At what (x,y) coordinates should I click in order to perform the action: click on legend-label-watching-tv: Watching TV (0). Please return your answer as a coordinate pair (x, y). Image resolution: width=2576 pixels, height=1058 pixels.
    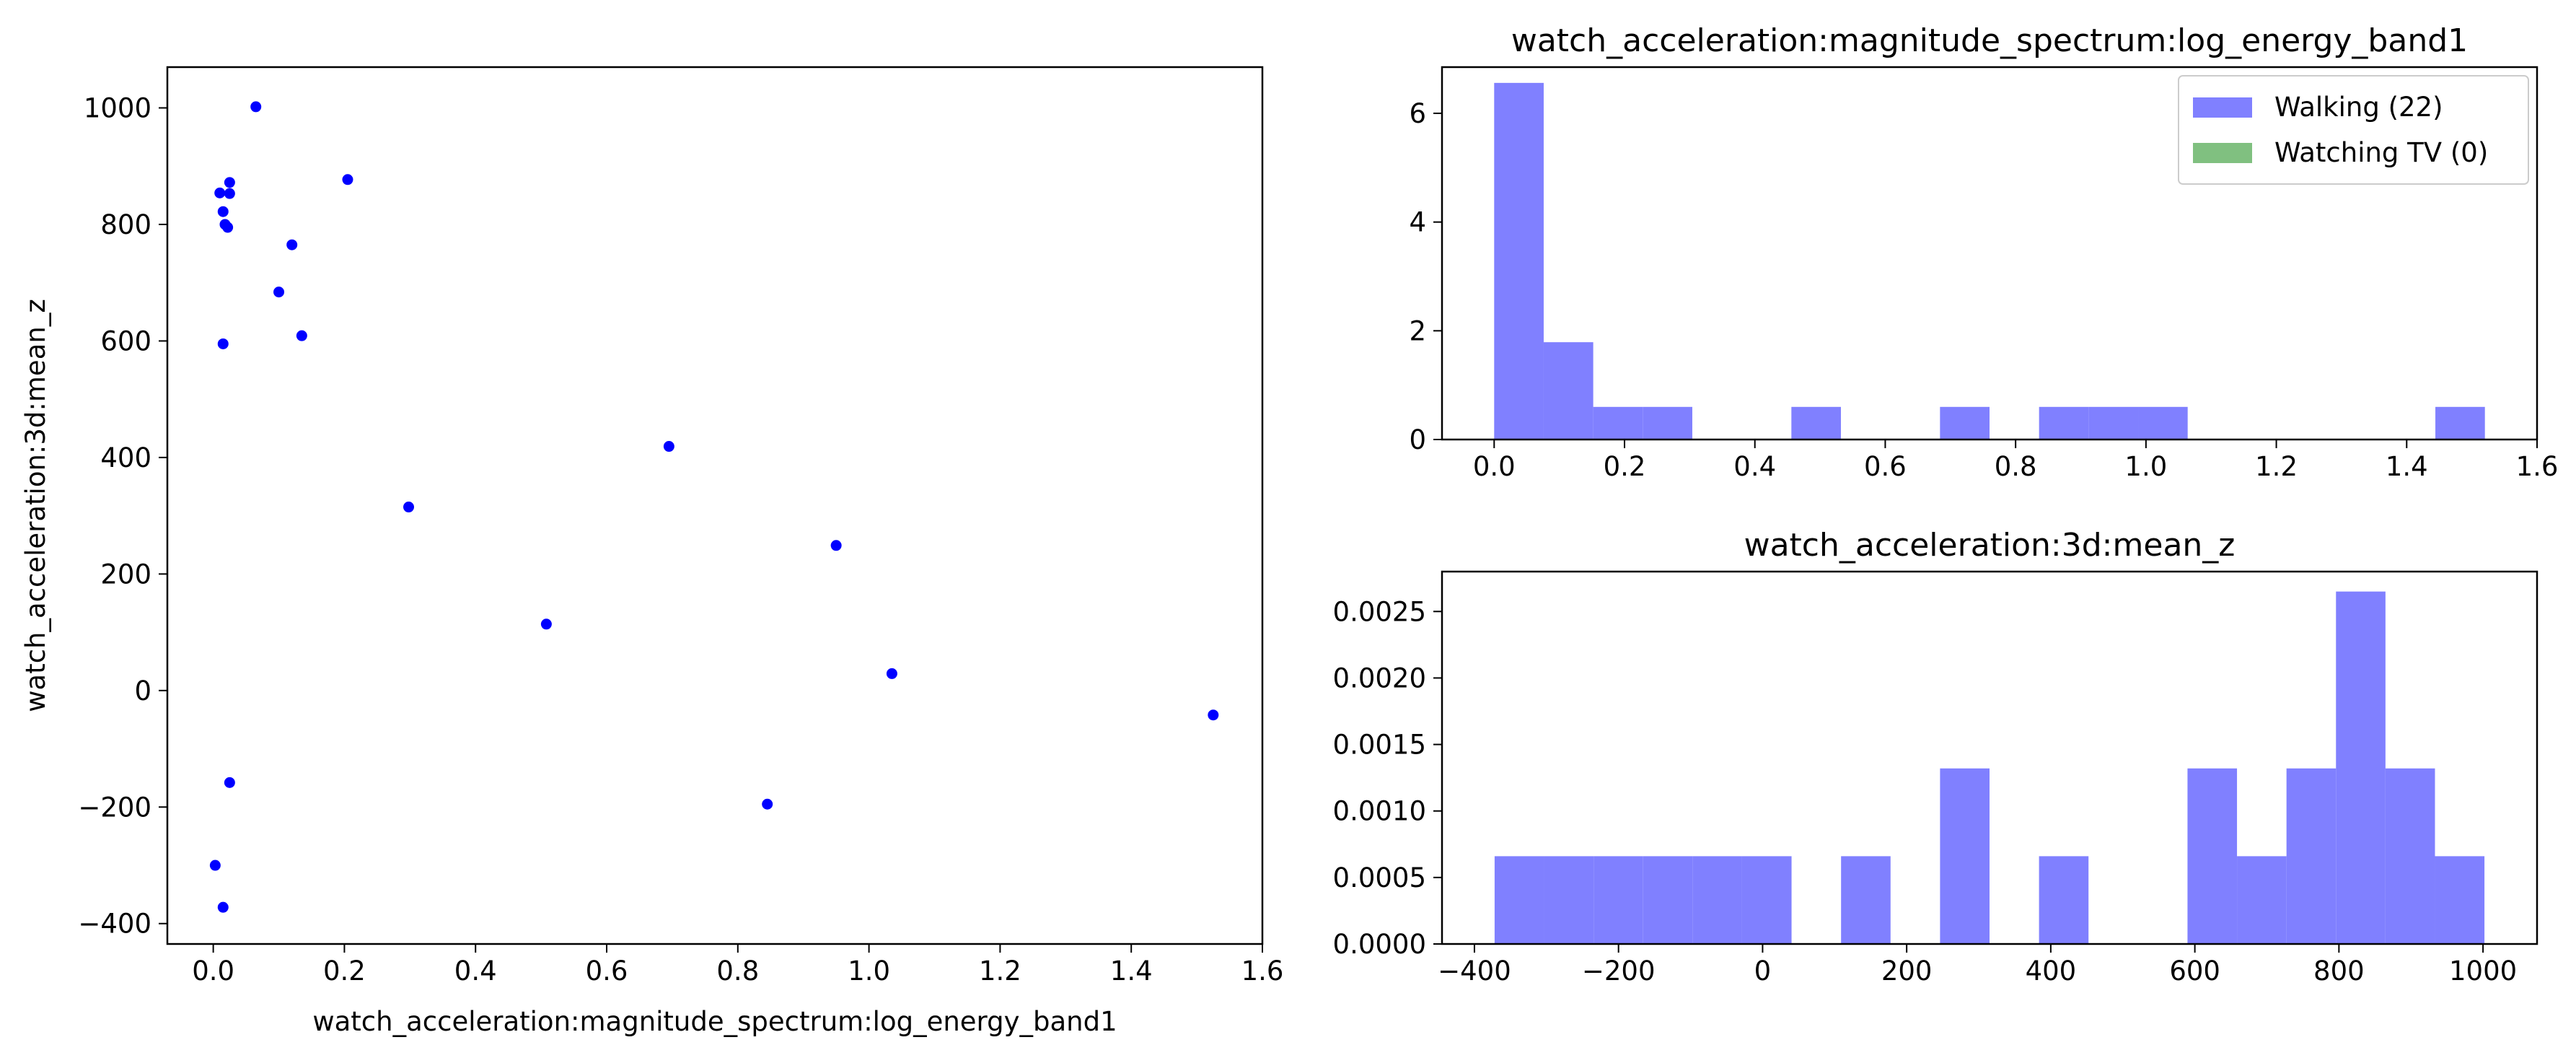
    Looking at the image, I should click on (2381, 152).